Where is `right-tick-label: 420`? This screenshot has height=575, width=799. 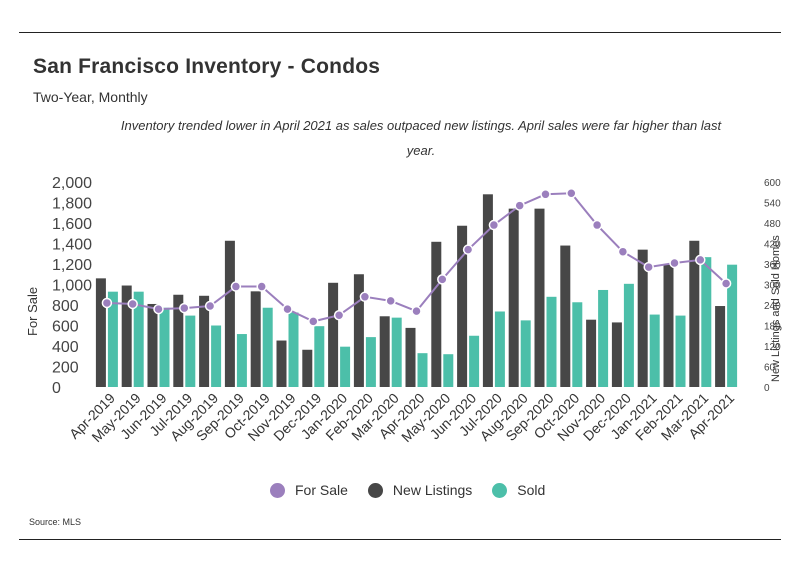
right-tick-label: 420 is located at coordinates (772, 245).